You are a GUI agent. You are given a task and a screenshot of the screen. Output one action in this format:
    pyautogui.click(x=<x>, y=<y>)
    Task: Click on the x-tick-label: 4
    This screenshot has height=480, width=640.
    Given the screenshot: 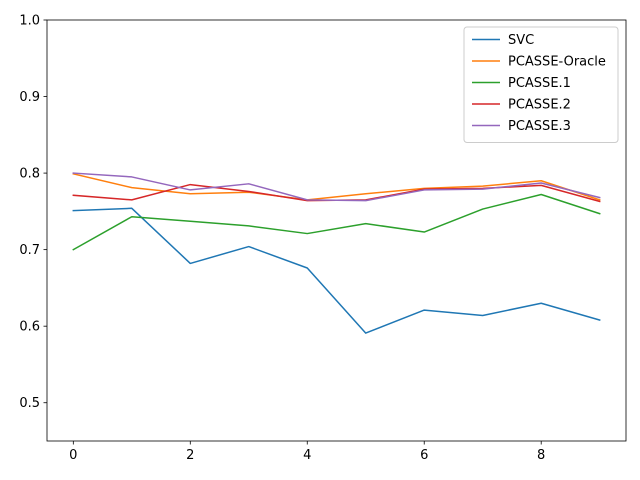 What is the action you would take?
    pyautogui.click(x=307, y=455)
    